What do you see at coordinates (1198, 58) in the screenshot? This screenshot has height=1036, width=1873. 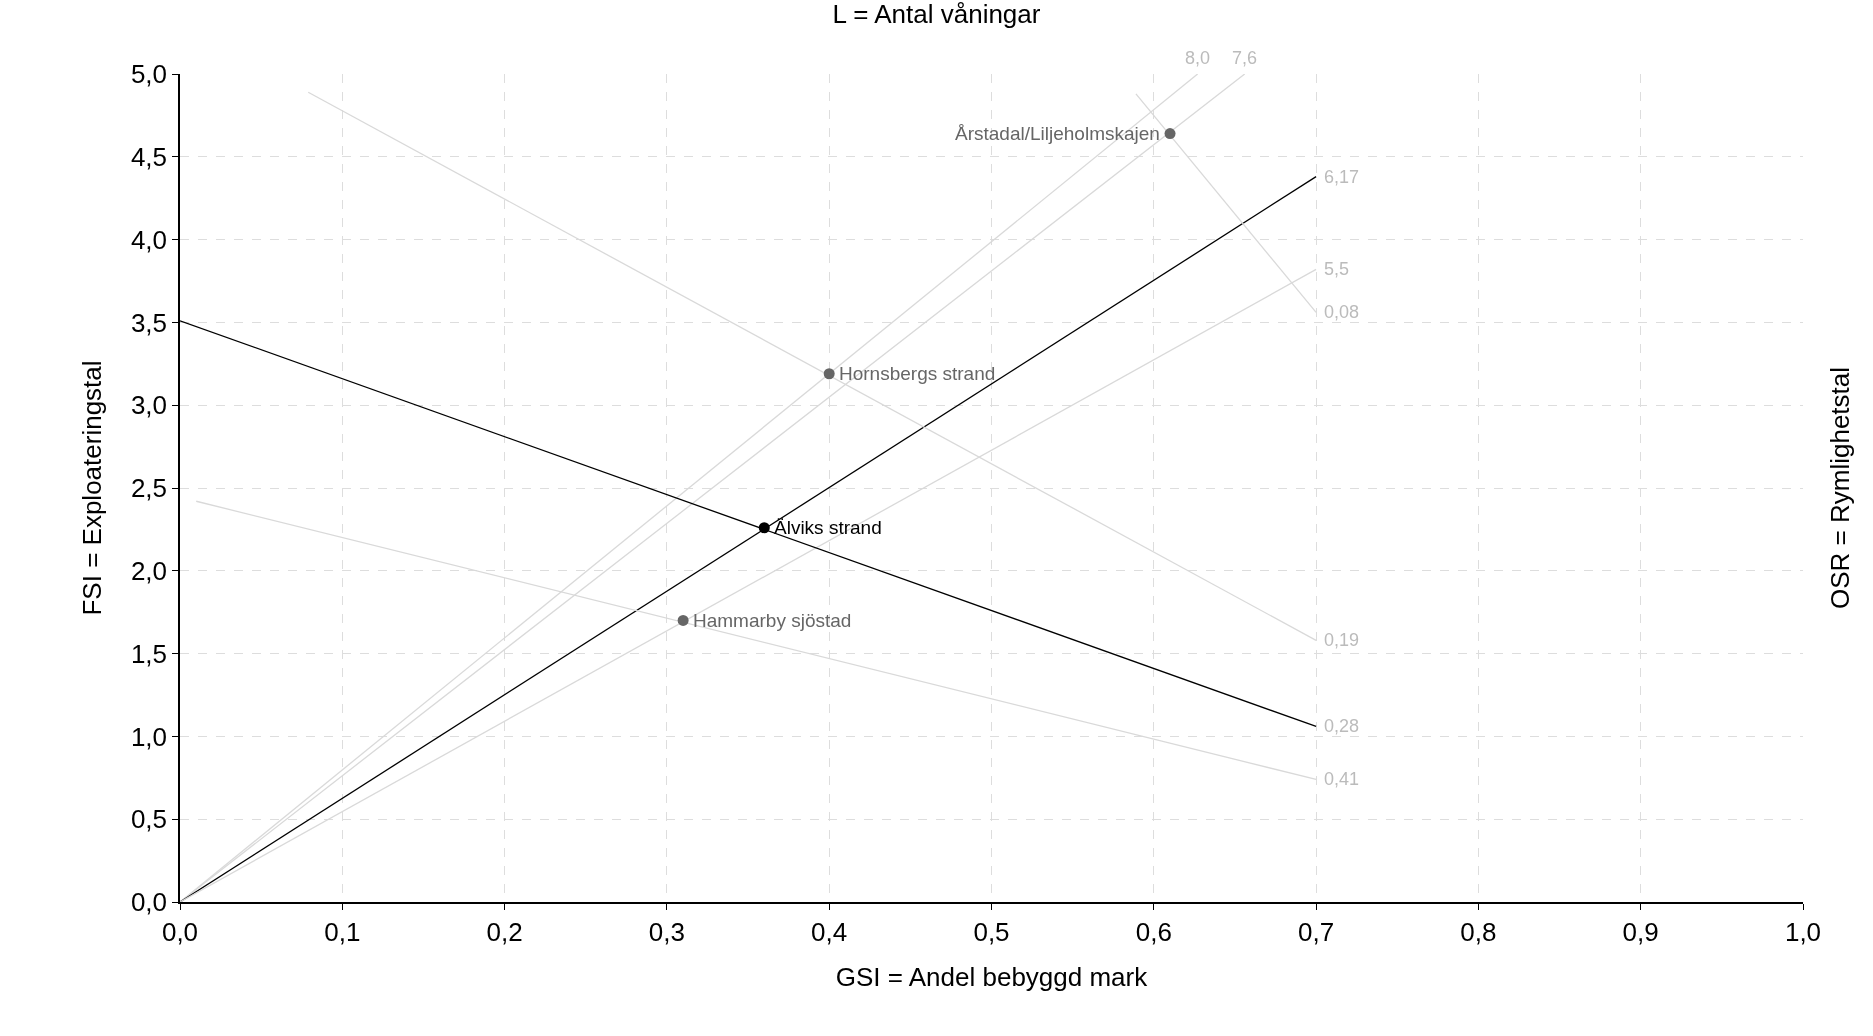 I see `annotation: 8,0` at bounding box center [1198, 58].